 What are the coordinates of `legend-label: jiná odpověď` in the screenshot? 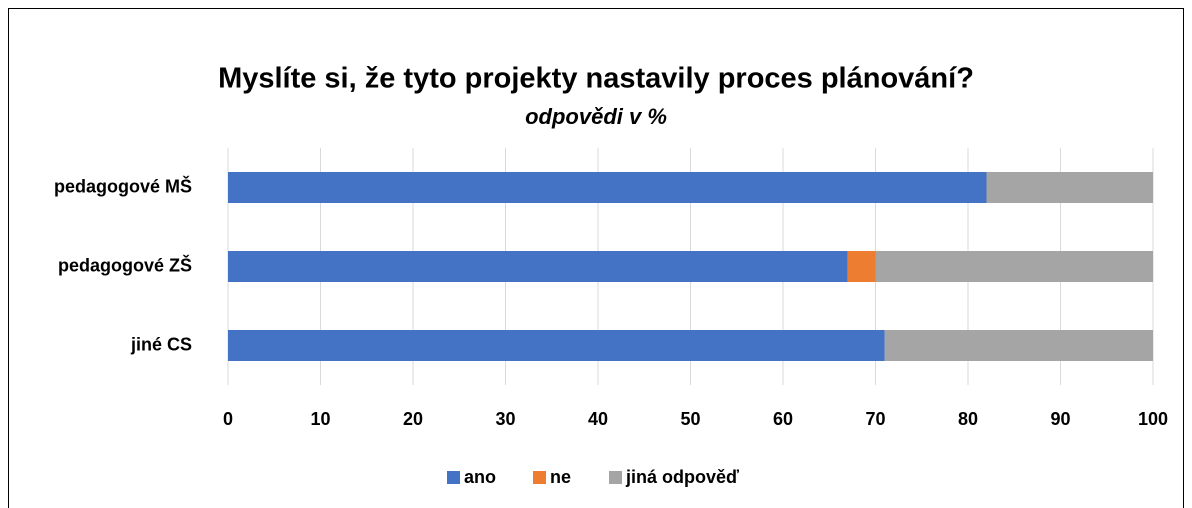 It's located at (682, 477).